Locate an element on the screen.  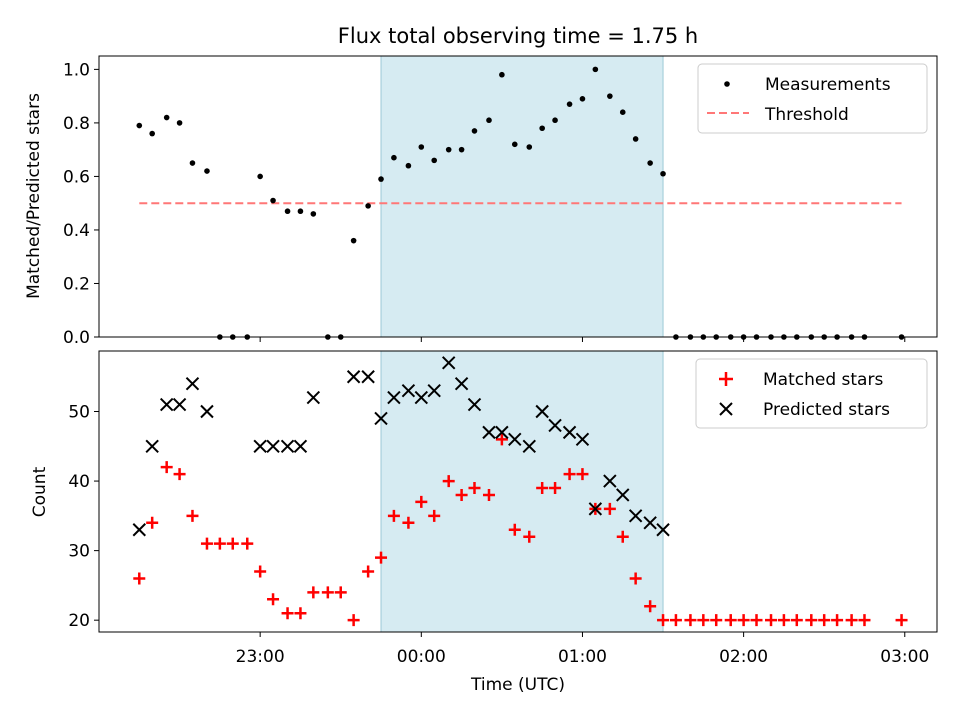
top-y-ticks: 0.0 0.2 0.4 0.6 0.8 1.0 is located at coordinates (81, 204).